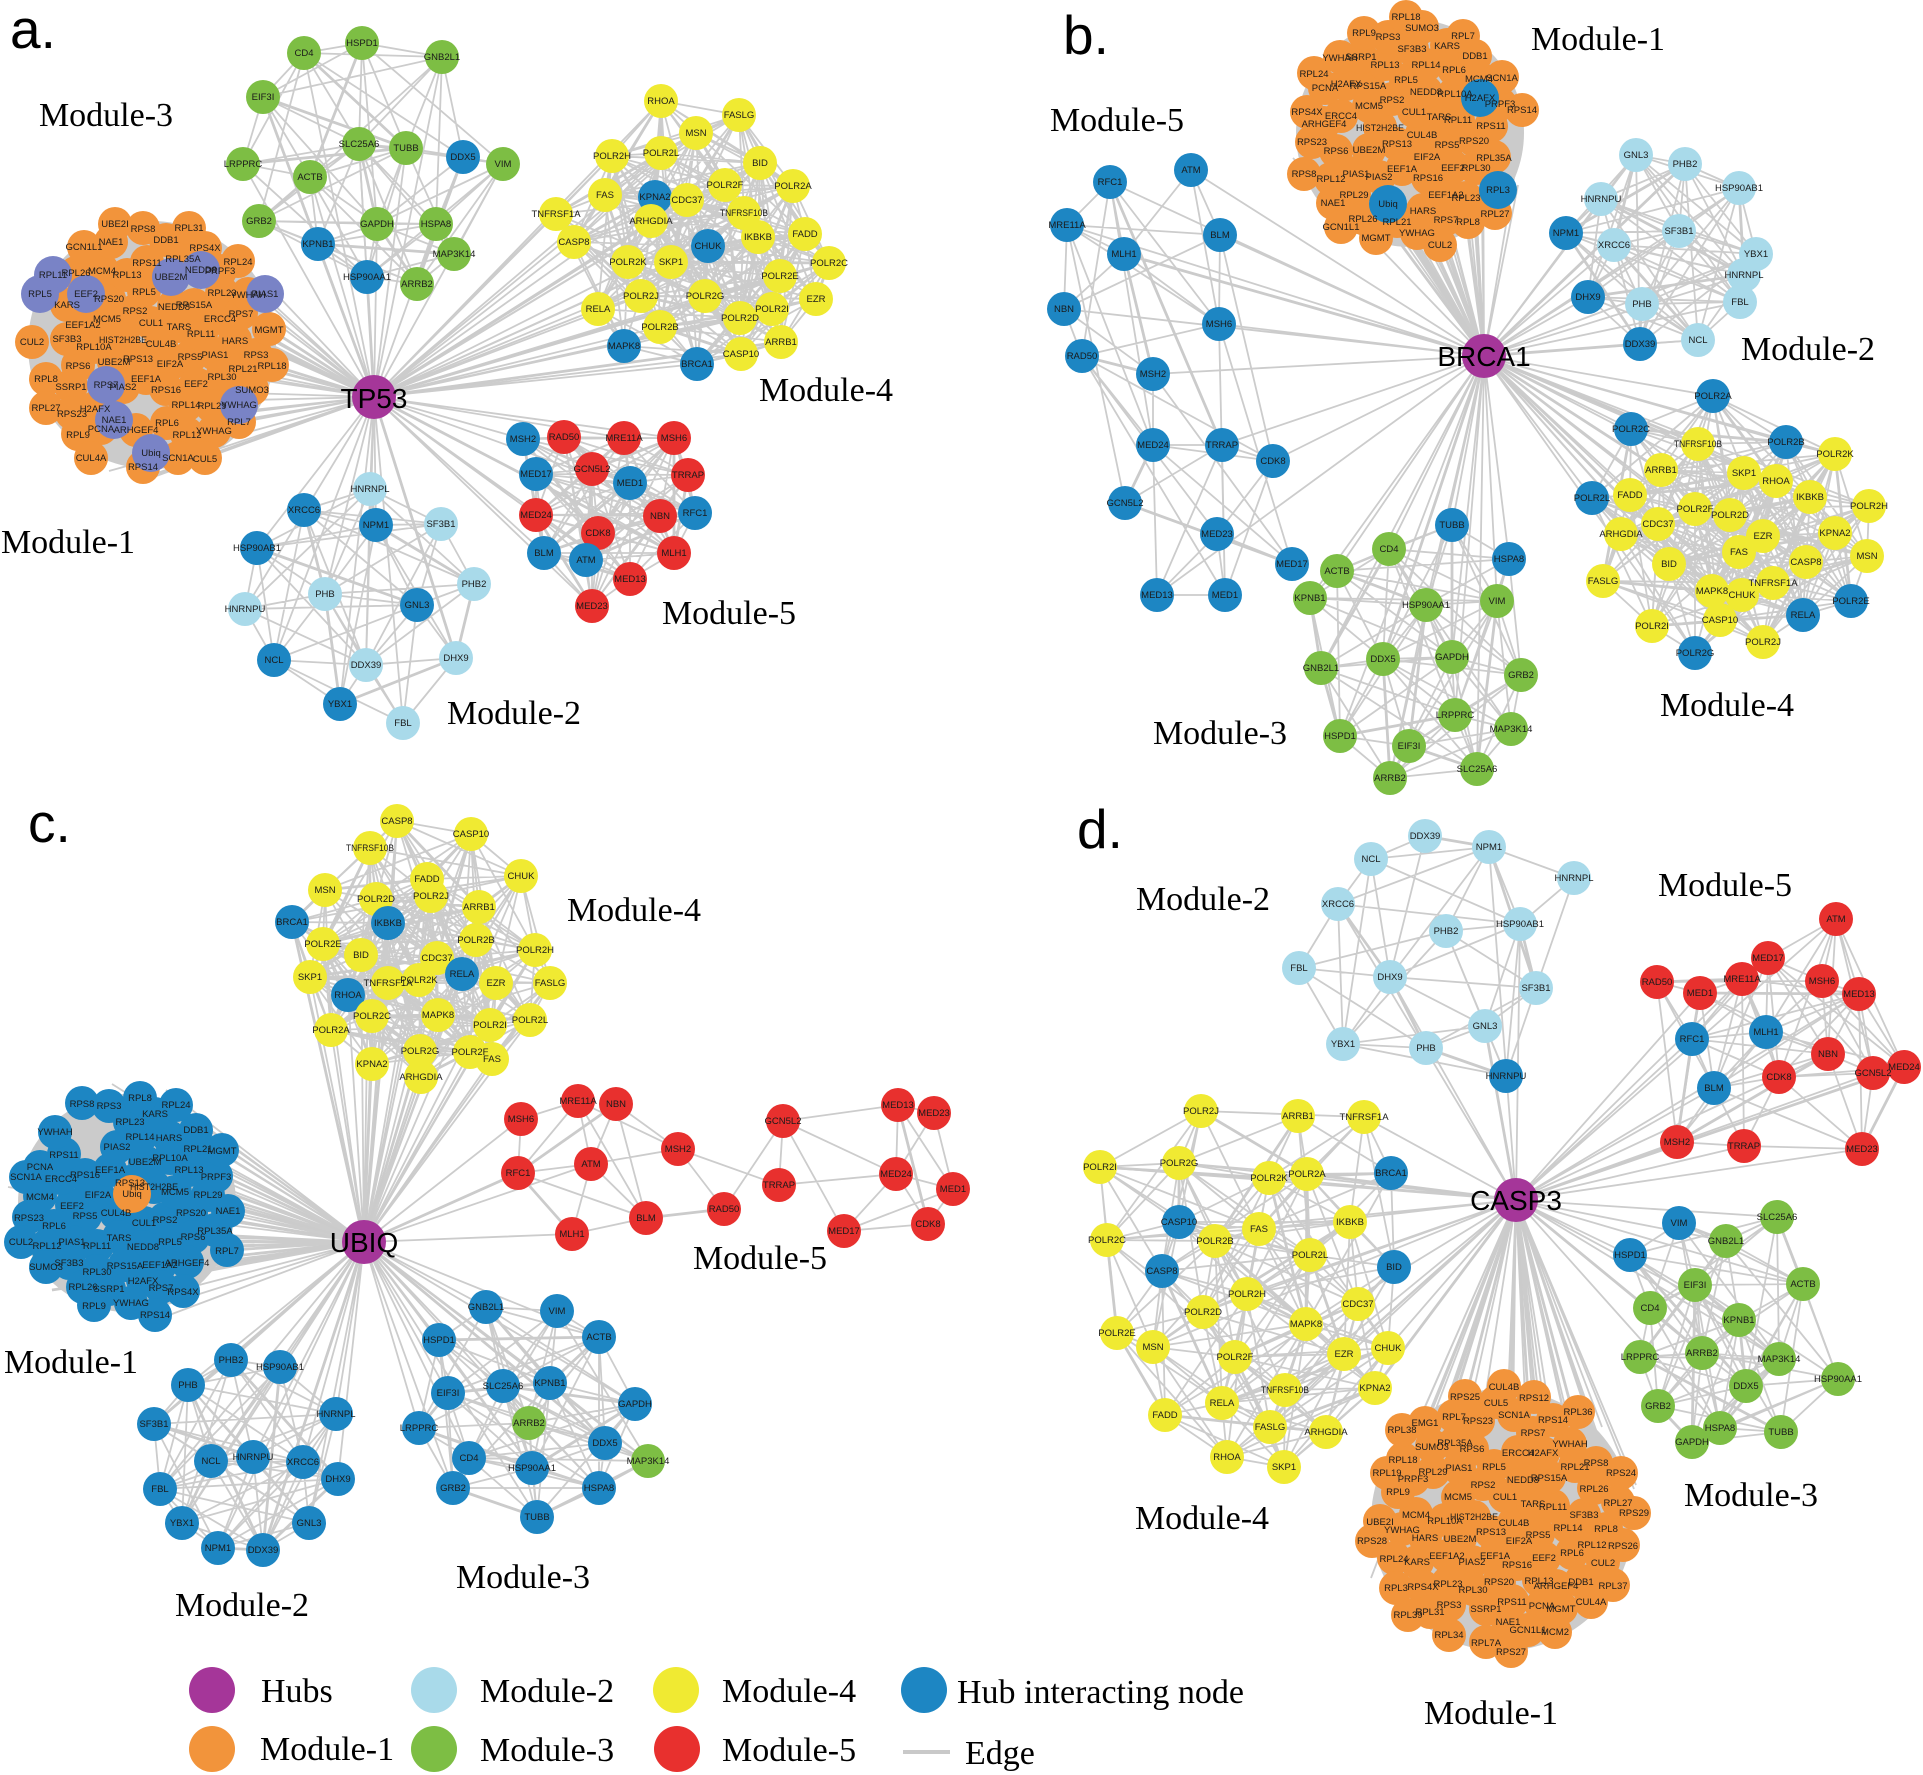 The height and width of the screenshot is (1775, 1923). What do you see at coordinates (190, 357) in the screenshot?
I see `svg-text: RPS5` at bounding box center [190, 357].